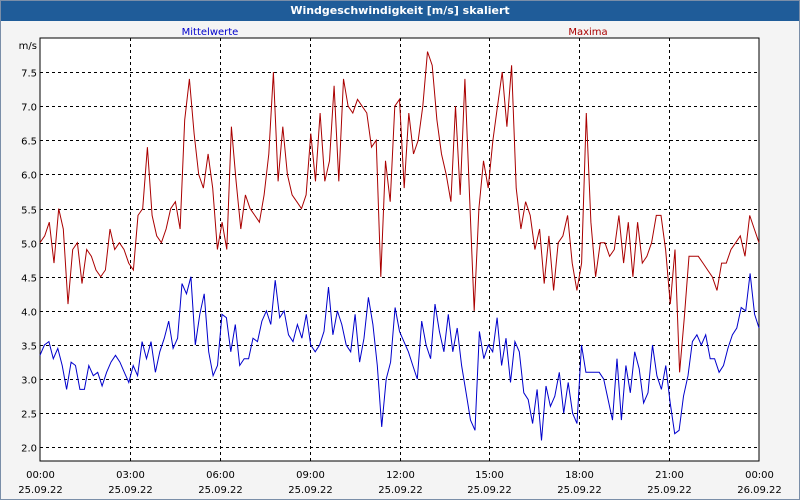 The width and height of the screenshot is (800, 500). Describe the element at coordinates (29, 449) in the screenshot. I see `y-tick-label: 2.0` at that location.